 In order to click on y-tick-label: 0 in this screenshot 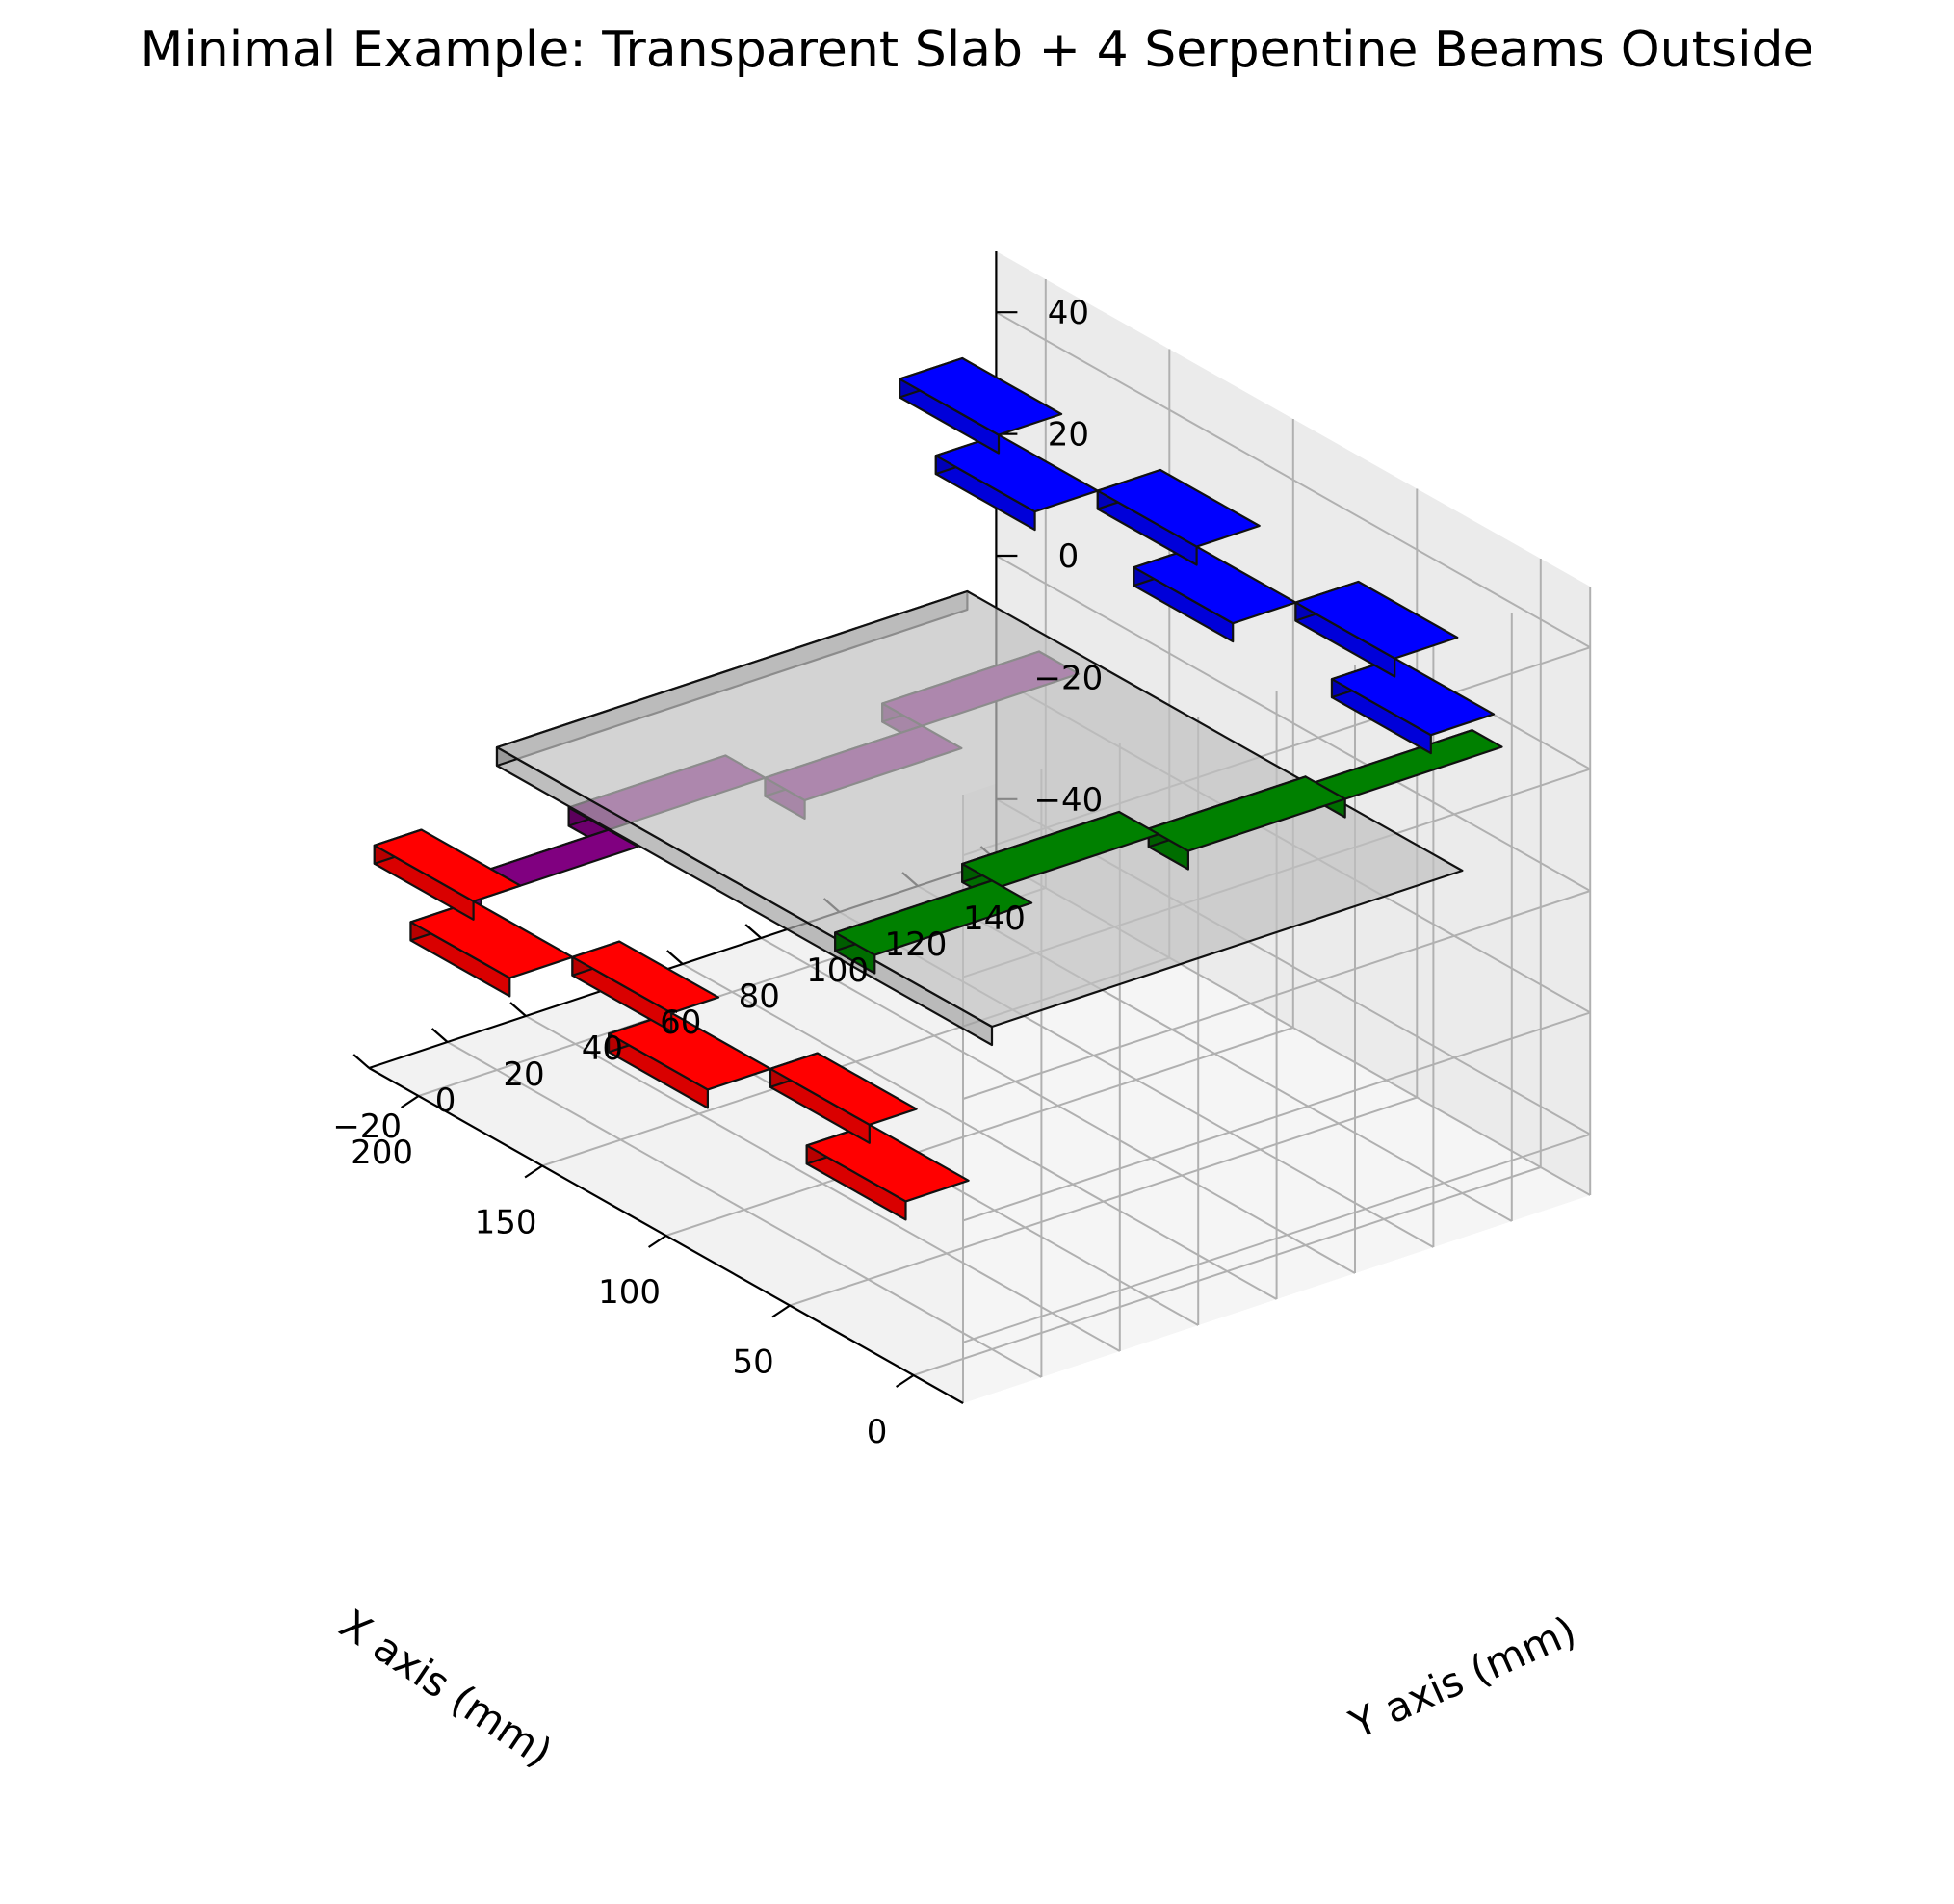, I will do `click(445, 1101)`.